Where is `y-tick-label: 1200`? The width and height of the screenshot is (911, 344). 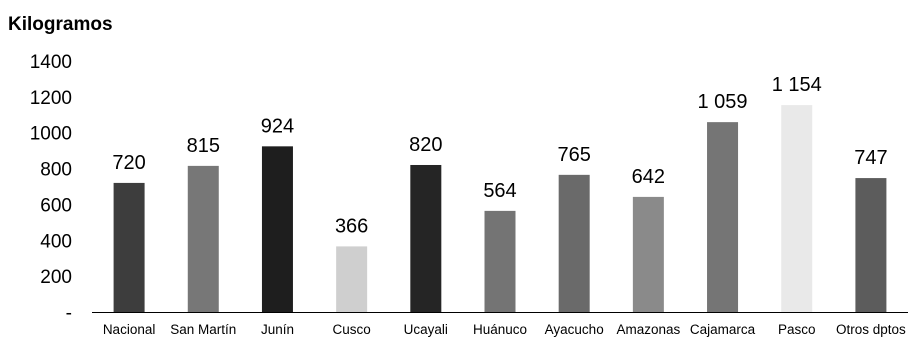
y-tick-label: 1200 is located at coordinates (51, 98).